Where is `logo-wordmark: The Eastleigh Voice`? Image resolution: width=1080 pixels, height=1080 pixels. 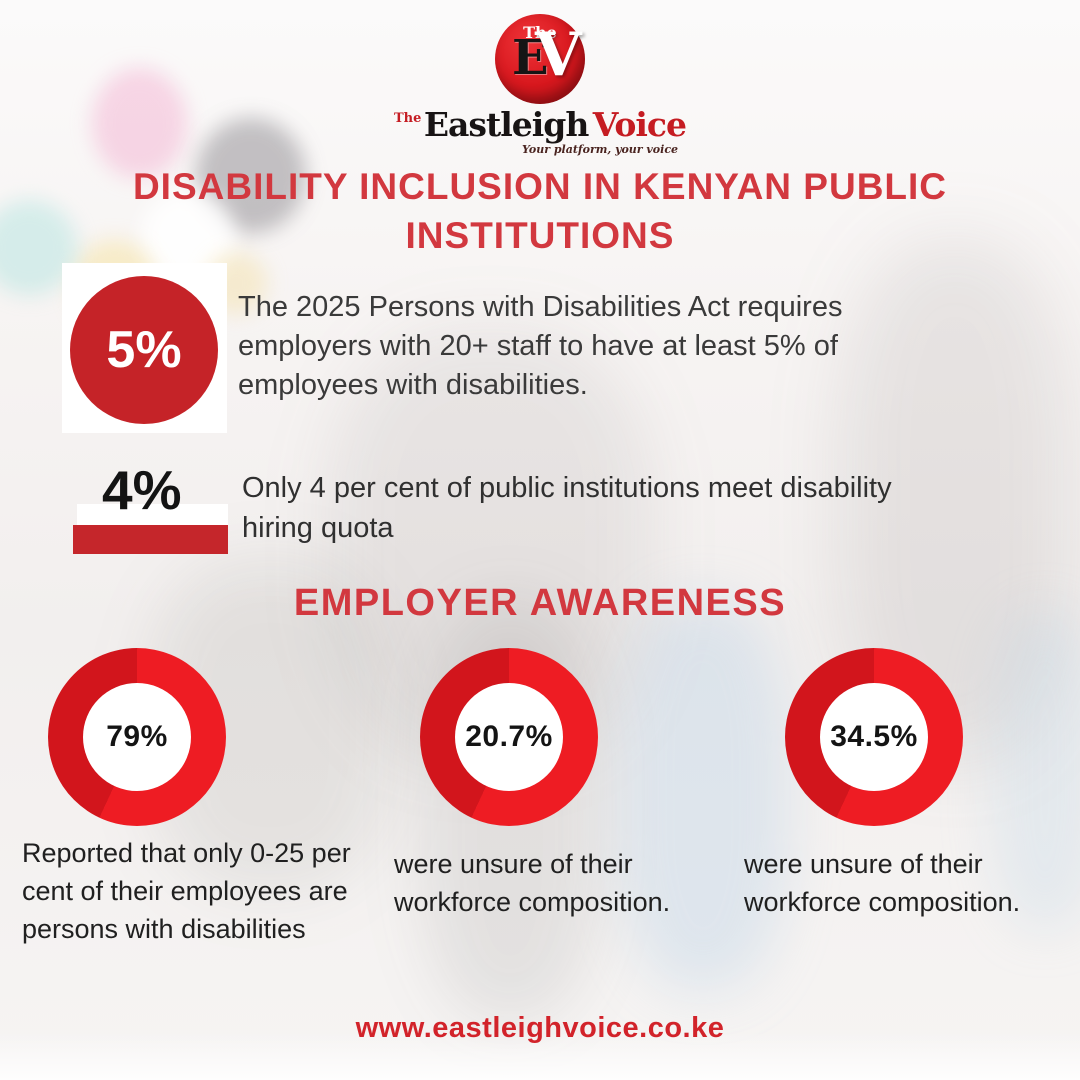
logo-wordmark: The Eastleigh Voice is located at coordinates (540, 124).